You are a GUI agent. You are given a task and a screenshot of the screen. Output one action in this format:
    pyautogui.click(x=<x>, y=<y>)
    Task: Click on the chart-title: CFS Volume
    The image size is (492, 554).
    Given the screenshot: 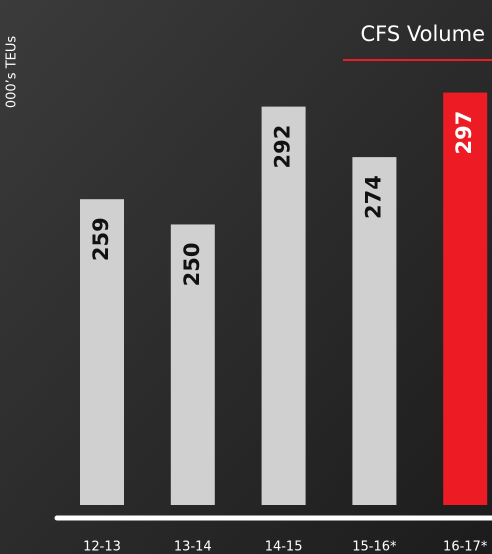 What is the action you would take?
    pyautogui.click(x=423, y=34)
    